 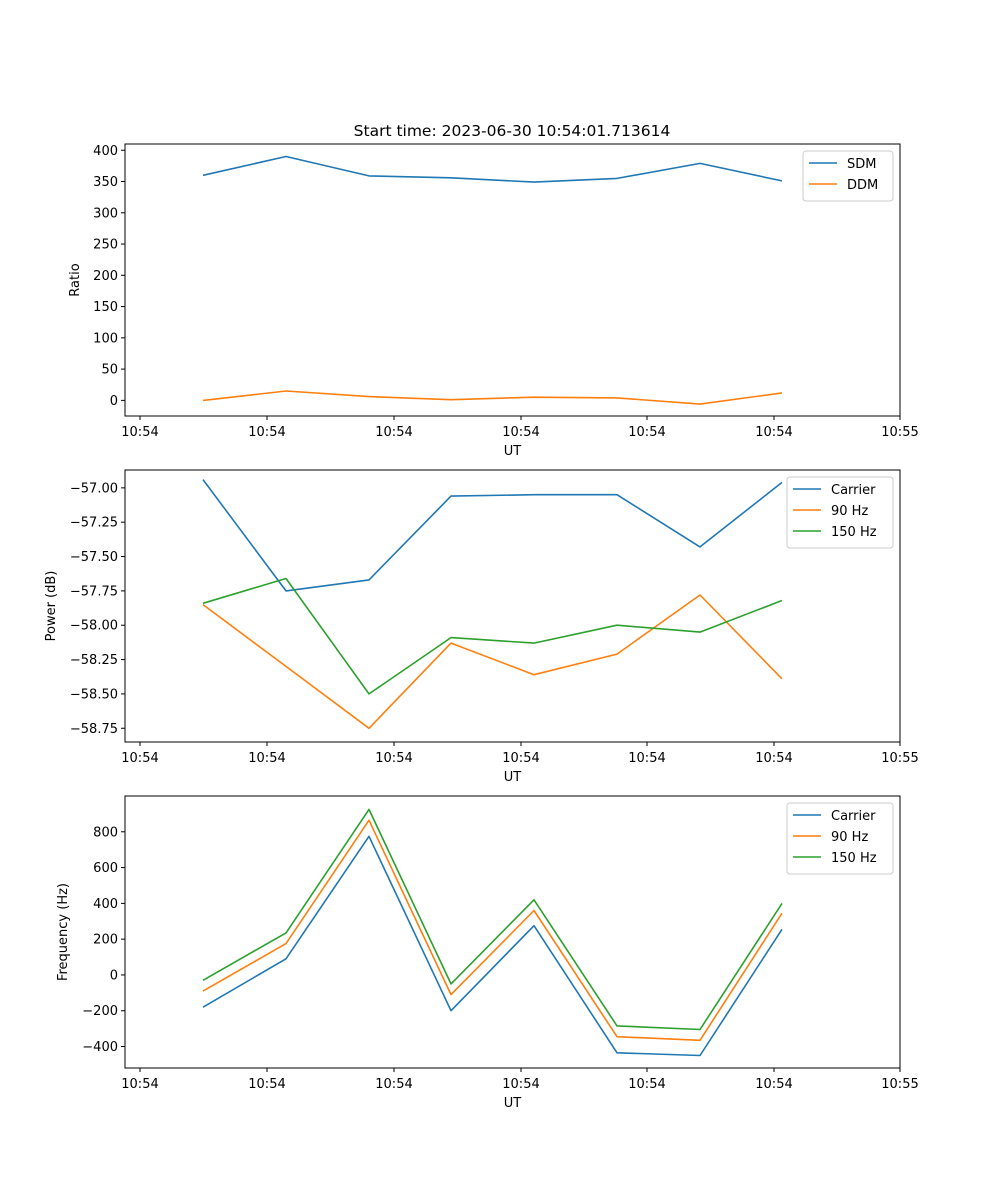 I want to click on y-tick-label: −57.50, so click(x=94, y=557).